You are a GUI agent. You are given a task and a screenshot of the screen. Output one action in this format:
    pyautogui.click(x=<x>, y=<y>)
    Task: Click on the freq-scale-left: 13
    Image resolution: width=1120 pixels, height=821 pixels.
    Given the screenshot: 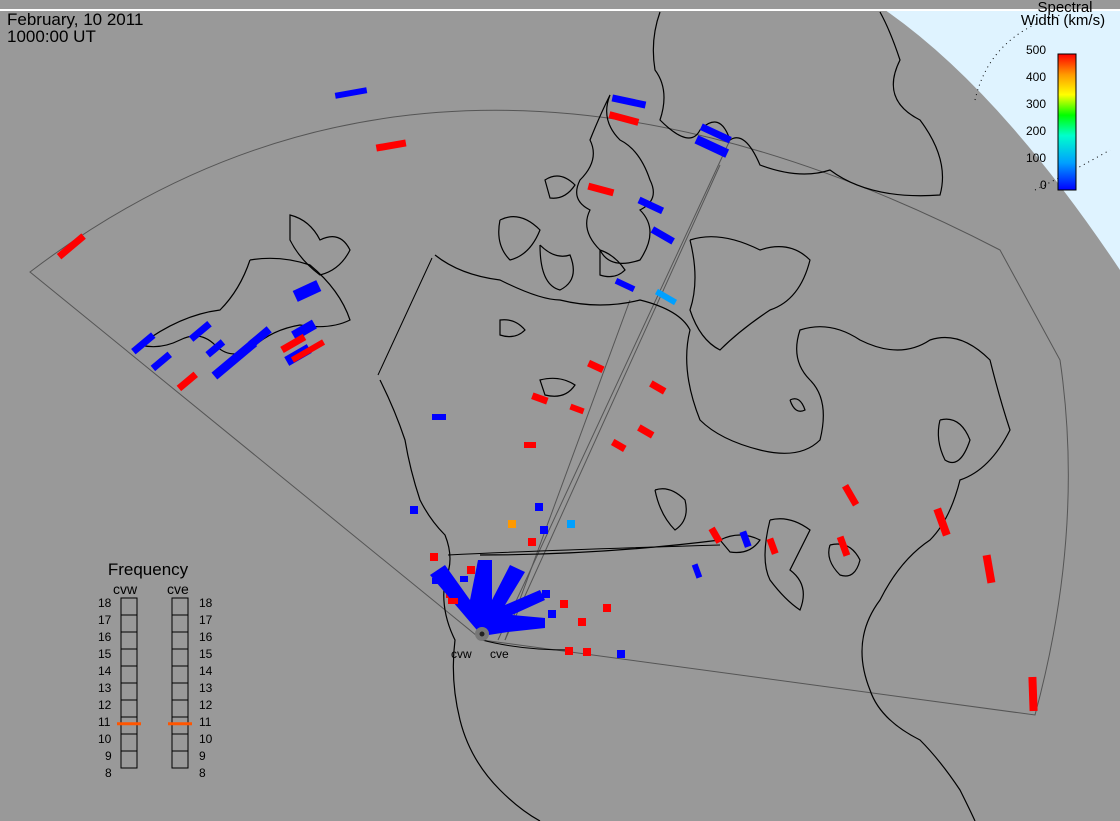 What is the action you would take?
    pyautogui.click(x=105, y=688)
    